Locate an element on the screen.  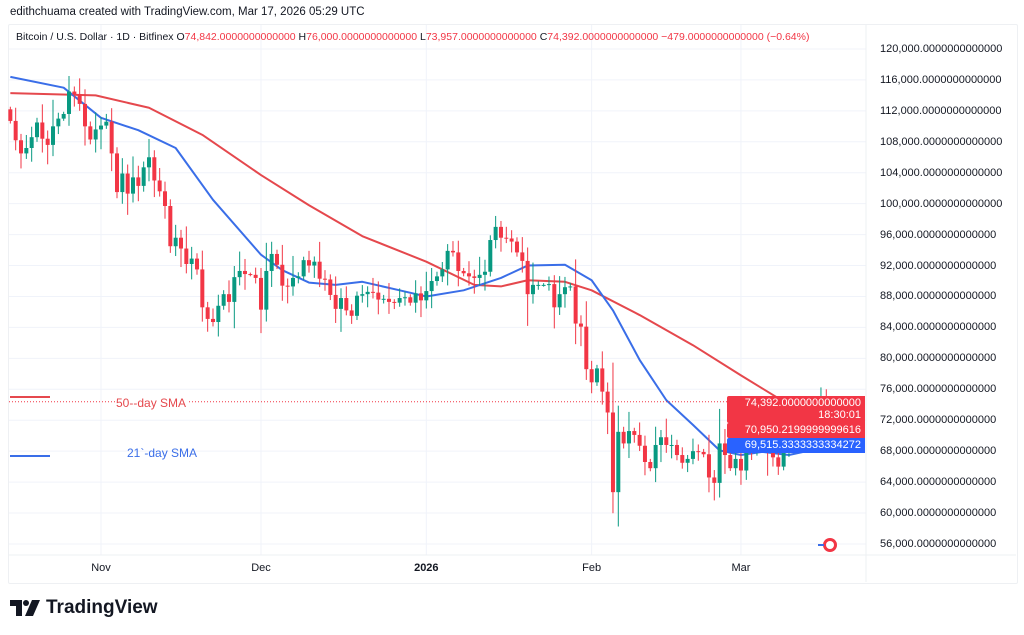
price-tick-label: 60,000.0000000000000 is located at coordinates (938, 513).